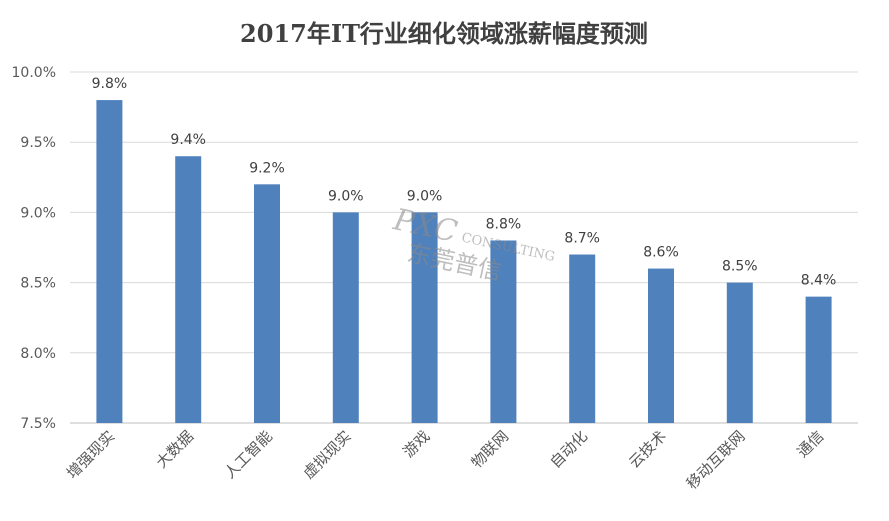 The image size is (889, 521). Describe the element at coordinates (110, 84) in the screenshot. I see `data-label: 9.8%` at that location.